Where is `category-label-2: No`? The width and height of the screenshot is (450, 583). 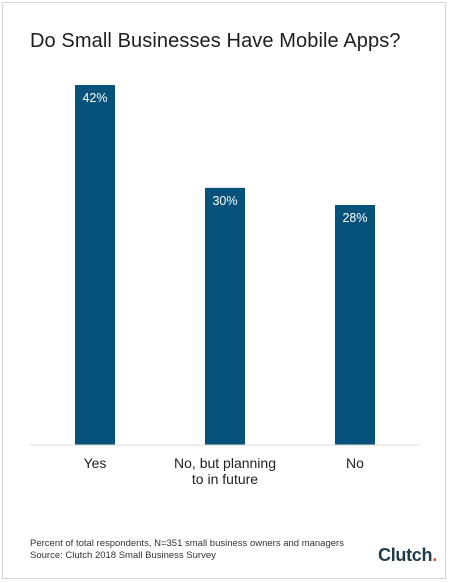 category-label-2: No is located at coordinates (355, 463).